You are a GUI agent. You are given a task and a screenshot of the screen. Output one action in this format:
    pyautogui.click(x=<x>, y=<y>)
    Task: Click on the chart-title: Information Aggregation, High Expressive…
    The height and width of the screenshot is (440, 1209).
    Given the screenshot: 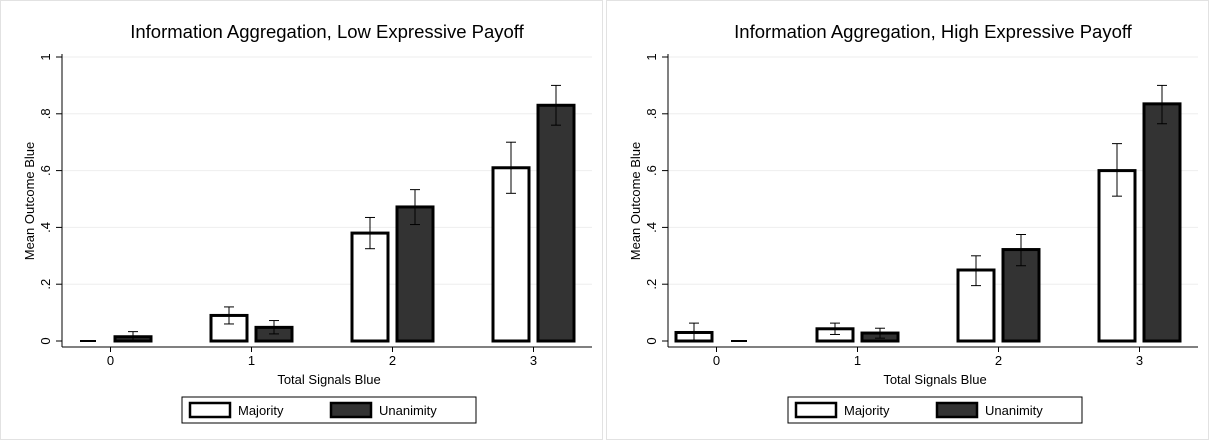 What is the action you would take?
    pyautogui.click(x=933, y=31)
    